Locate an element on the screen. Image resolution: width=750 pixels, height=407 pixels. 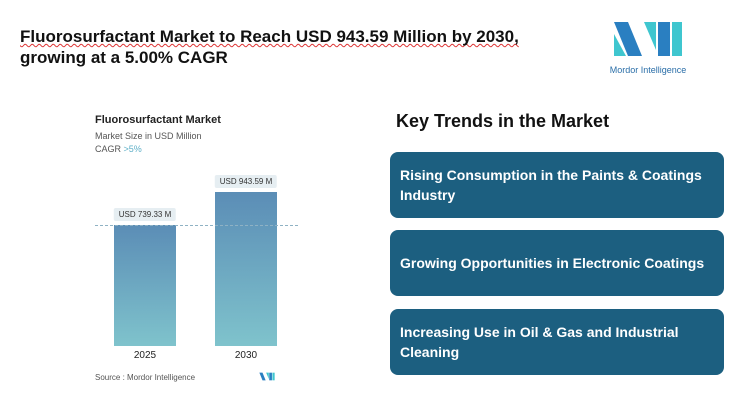
logo-text: Mordor Intelligence is located at coordinates (648, 70).